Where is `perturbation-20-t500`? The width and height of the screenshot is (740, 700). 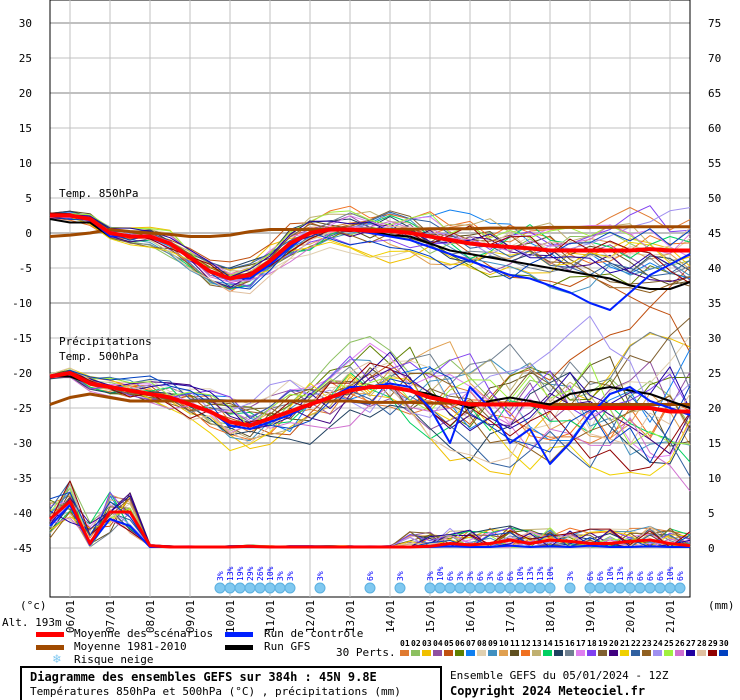
perturbation-20-t500 is located at coordinates (370, 412).